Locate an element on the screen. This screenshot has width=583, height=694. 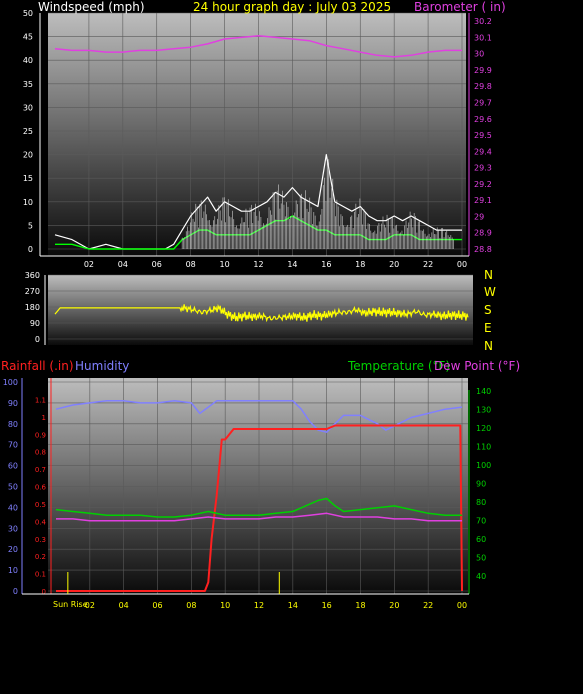
temperature-title: Temperature (°F) is located at coordinates (398, 366).